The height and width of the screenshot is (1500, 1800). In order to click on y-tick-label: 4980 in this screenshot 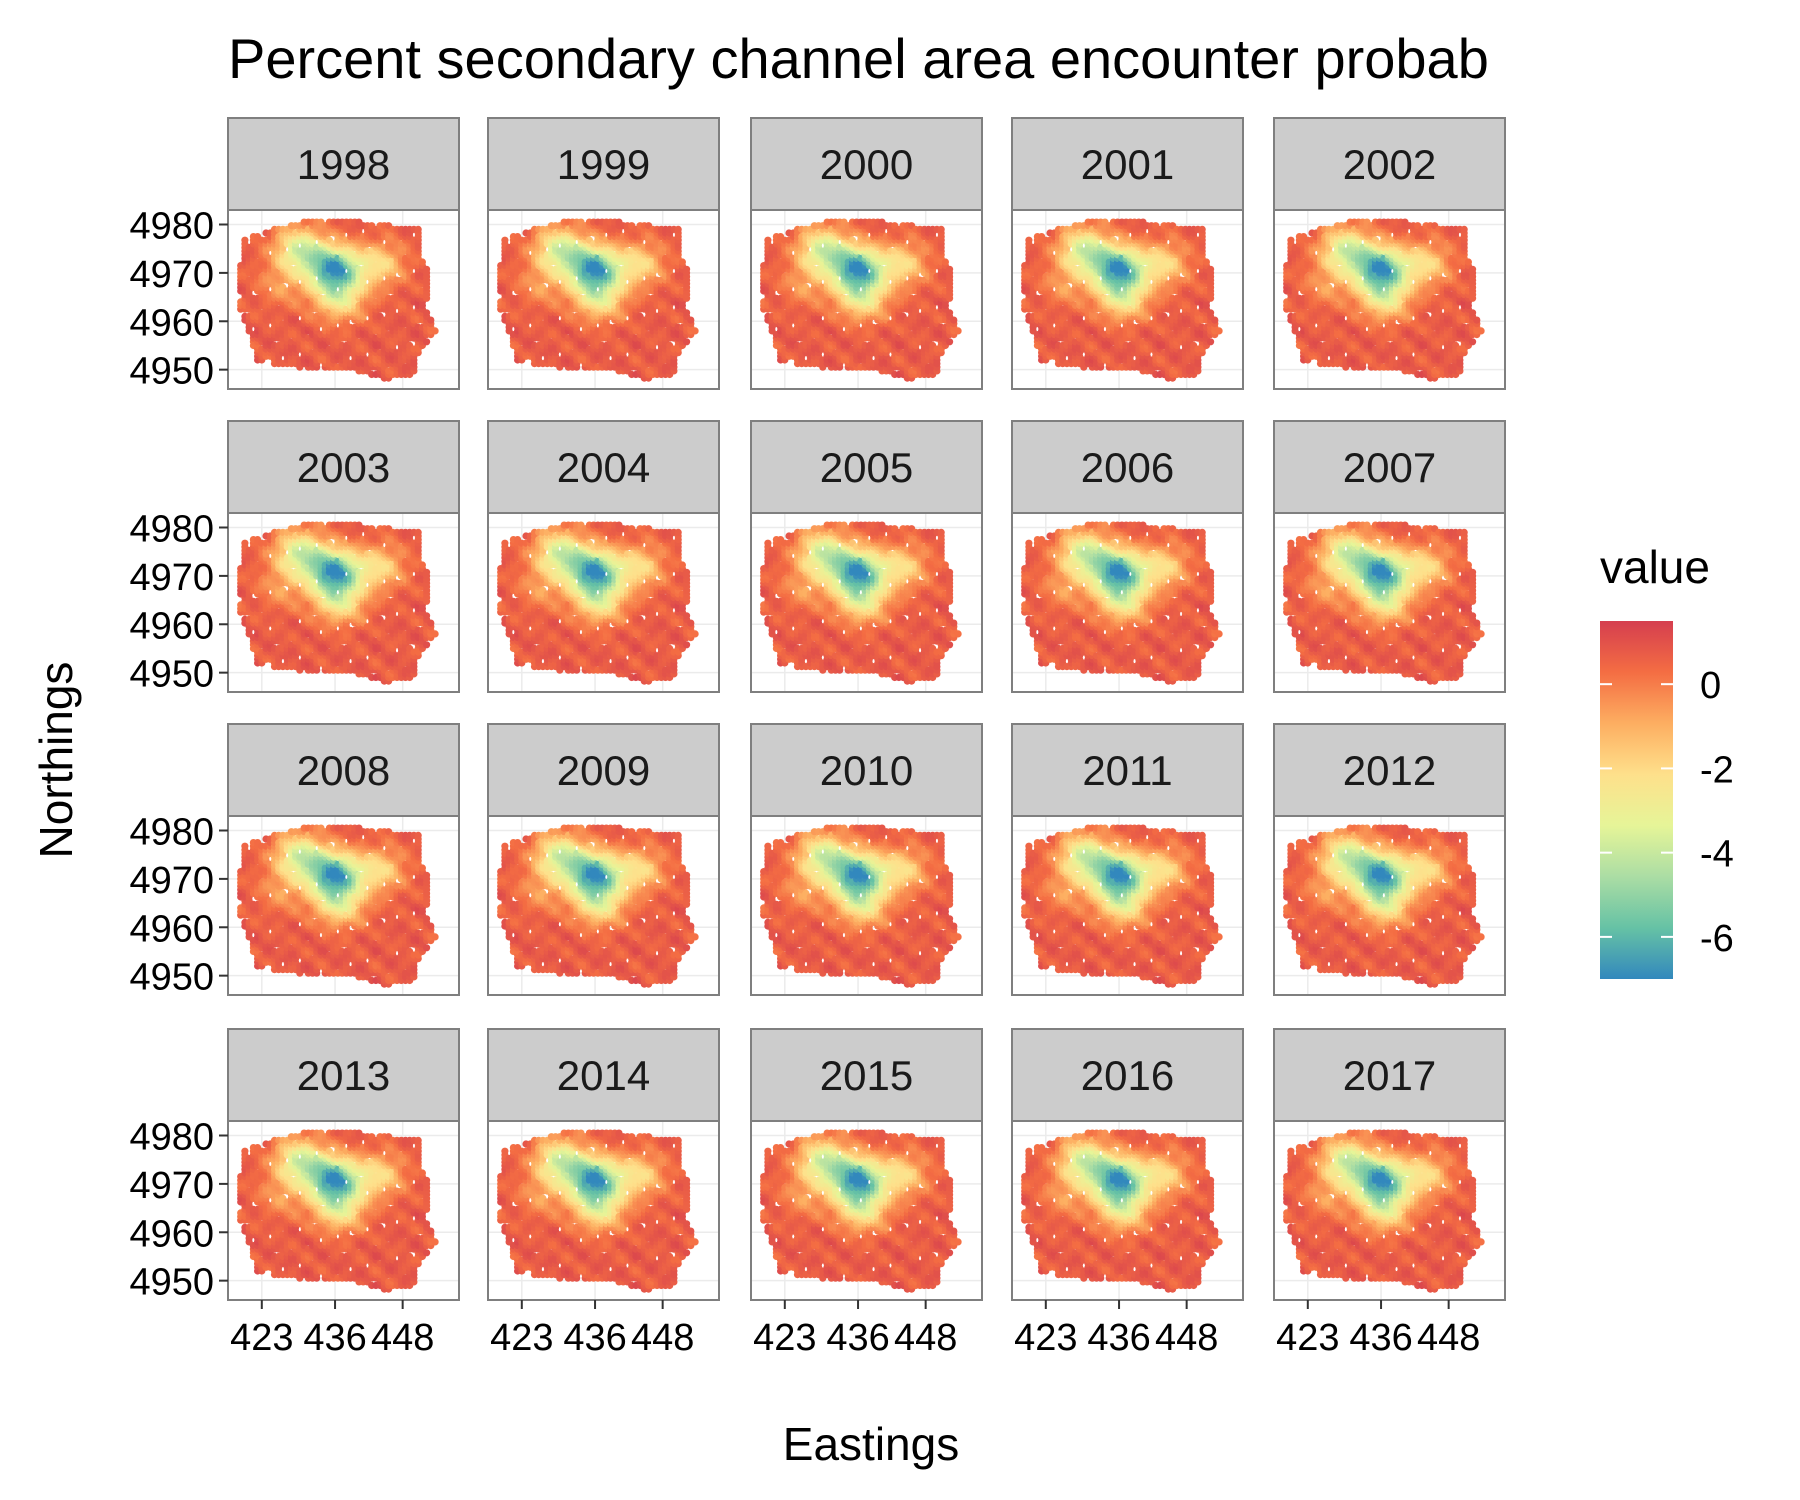, I will do `click(171, 227)`.